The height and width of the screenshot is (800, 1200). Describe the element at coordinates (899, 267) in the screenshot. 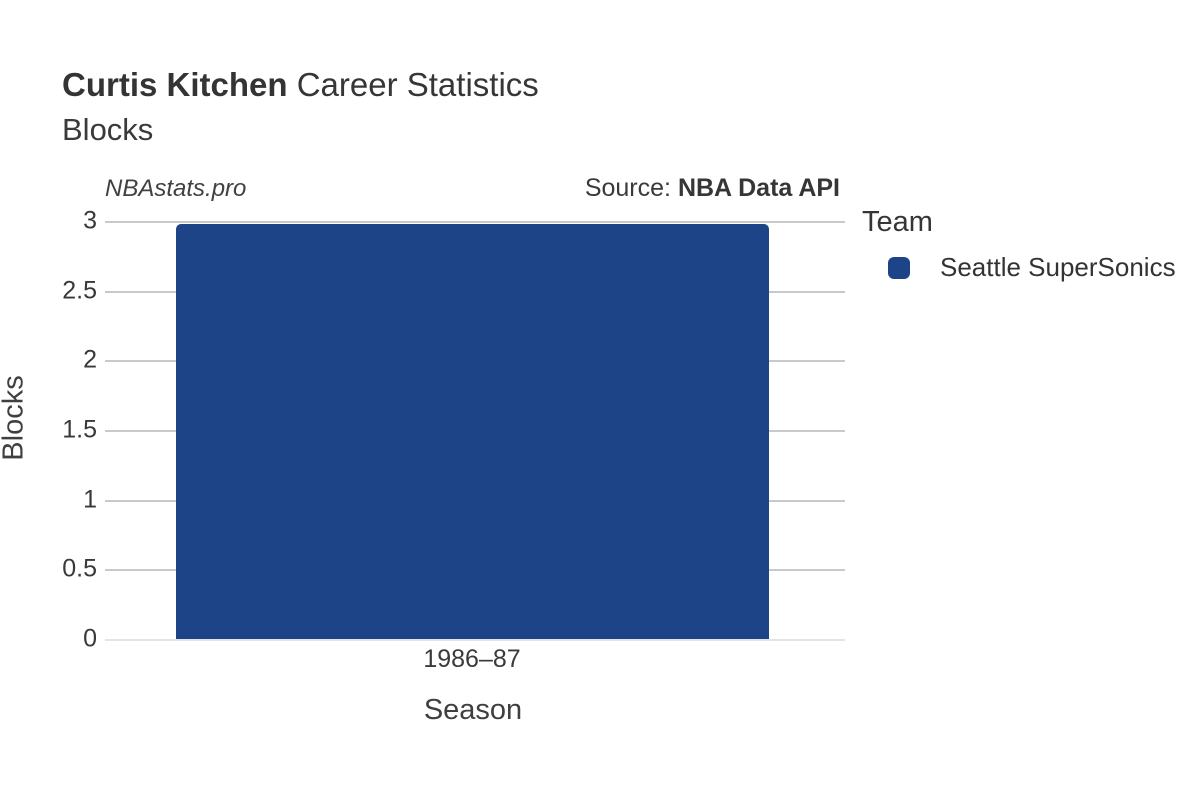

I see `legend-swatch-icon` at that location.